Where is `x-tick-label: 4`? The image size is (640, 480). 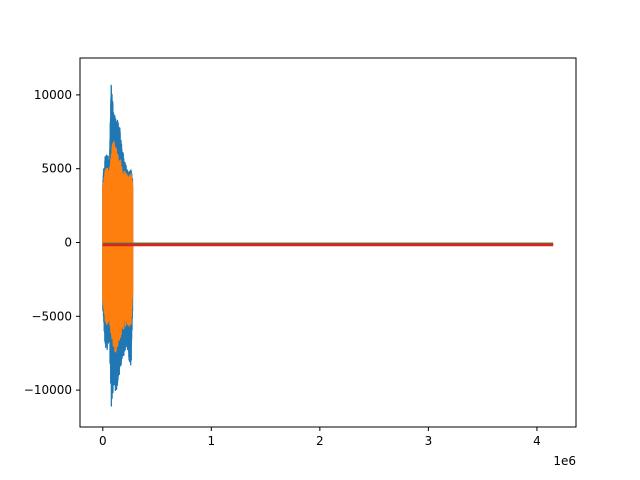
x-tick-label: 4 is located at coordinates (537, 441).